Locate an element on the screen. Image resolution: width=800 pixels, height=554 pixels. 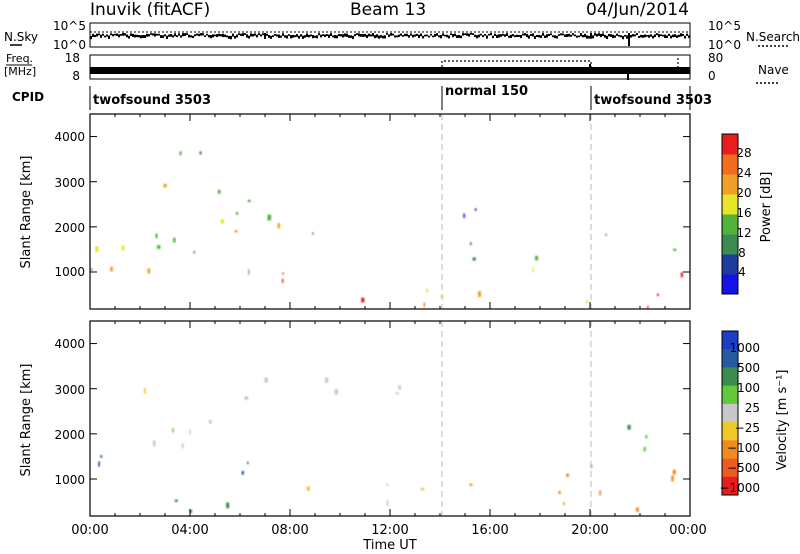
power-colorbar is located at coordinates (730, 214).